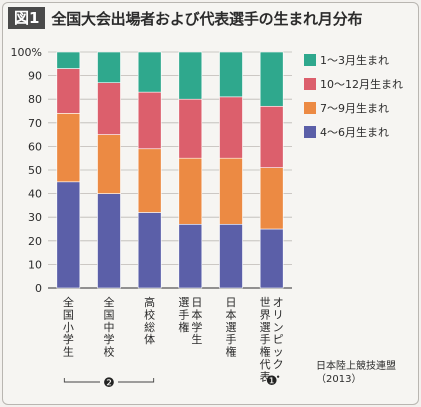  What do you see at coordinates (149, 302) in the screenshot?
I see `category-label-char: 高` at bounding box center [149, 302].